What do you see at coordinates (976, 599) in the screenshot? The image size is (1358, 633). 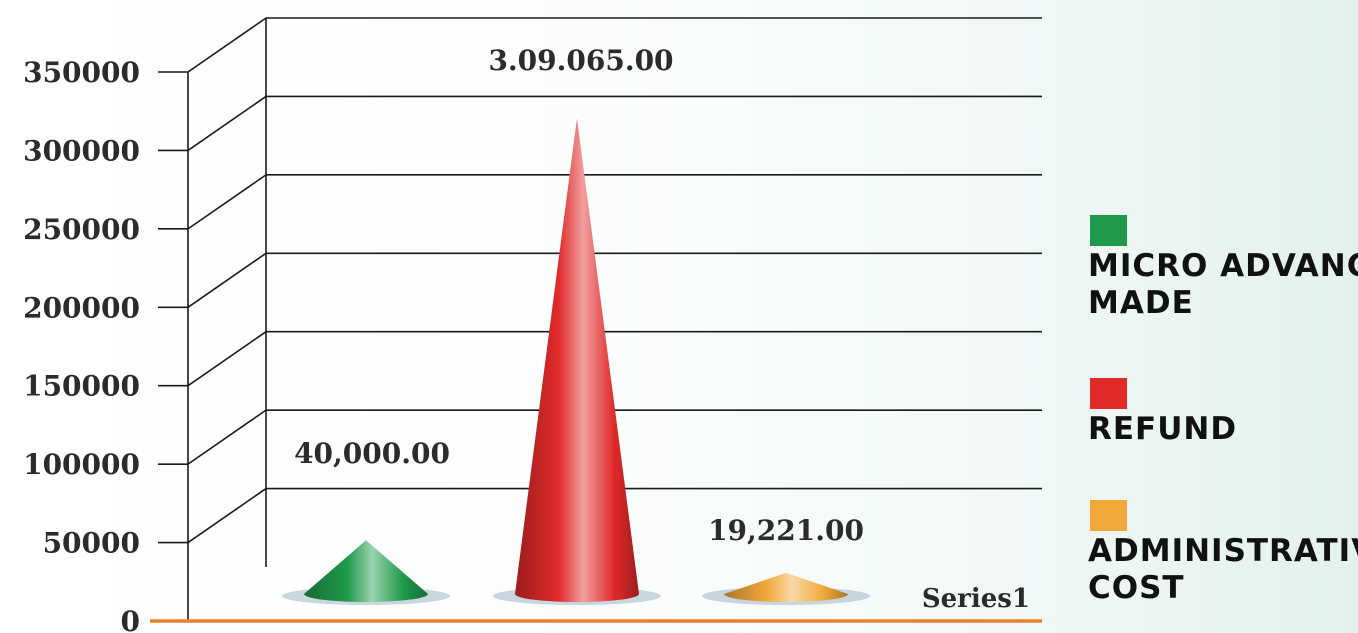 I see `x-category-label: Series1` at bounding box center [976, 599].